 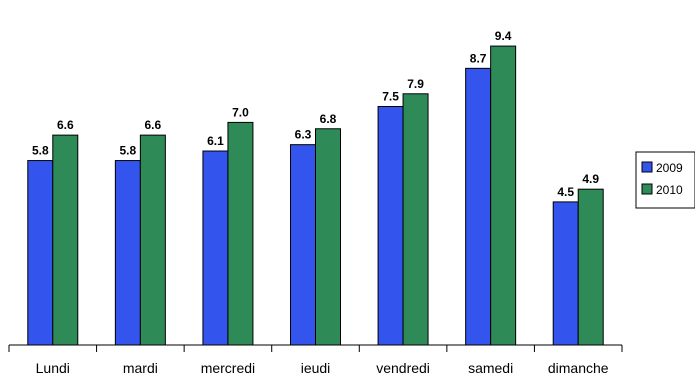 What do you see at coordinates (40, 151) in the screenshot?
I see `data-label-2009-Lundi: 5.8` at bounding box center [40, 151].